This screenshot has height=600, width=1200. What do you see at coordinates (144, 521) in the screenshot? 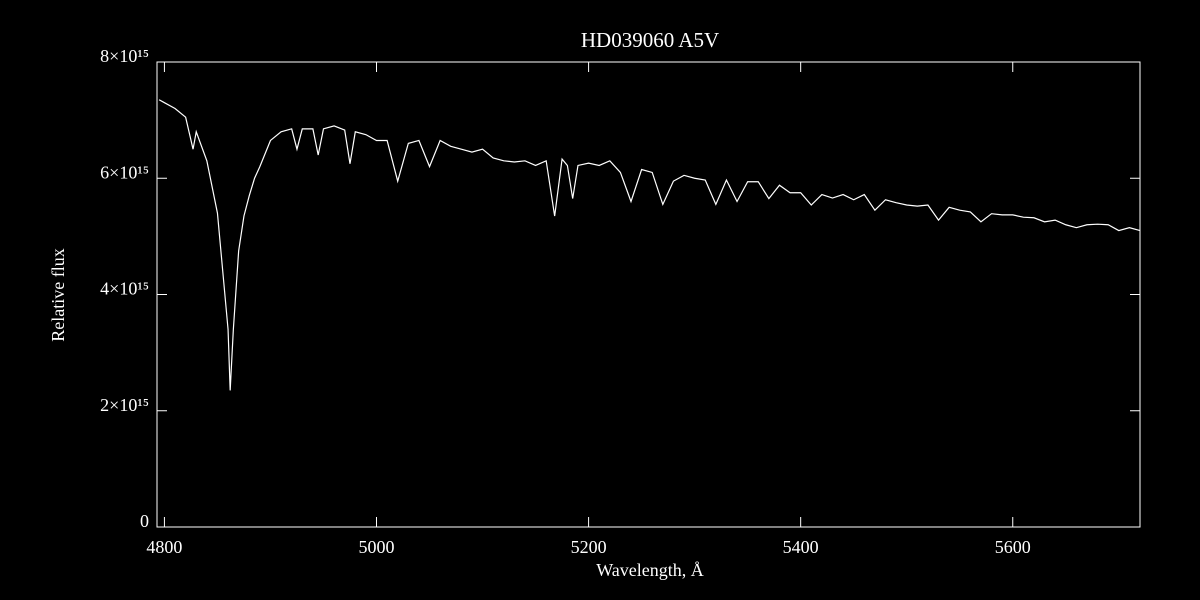
I see `y-tick-label: 0` at bounding box center [144, 521].